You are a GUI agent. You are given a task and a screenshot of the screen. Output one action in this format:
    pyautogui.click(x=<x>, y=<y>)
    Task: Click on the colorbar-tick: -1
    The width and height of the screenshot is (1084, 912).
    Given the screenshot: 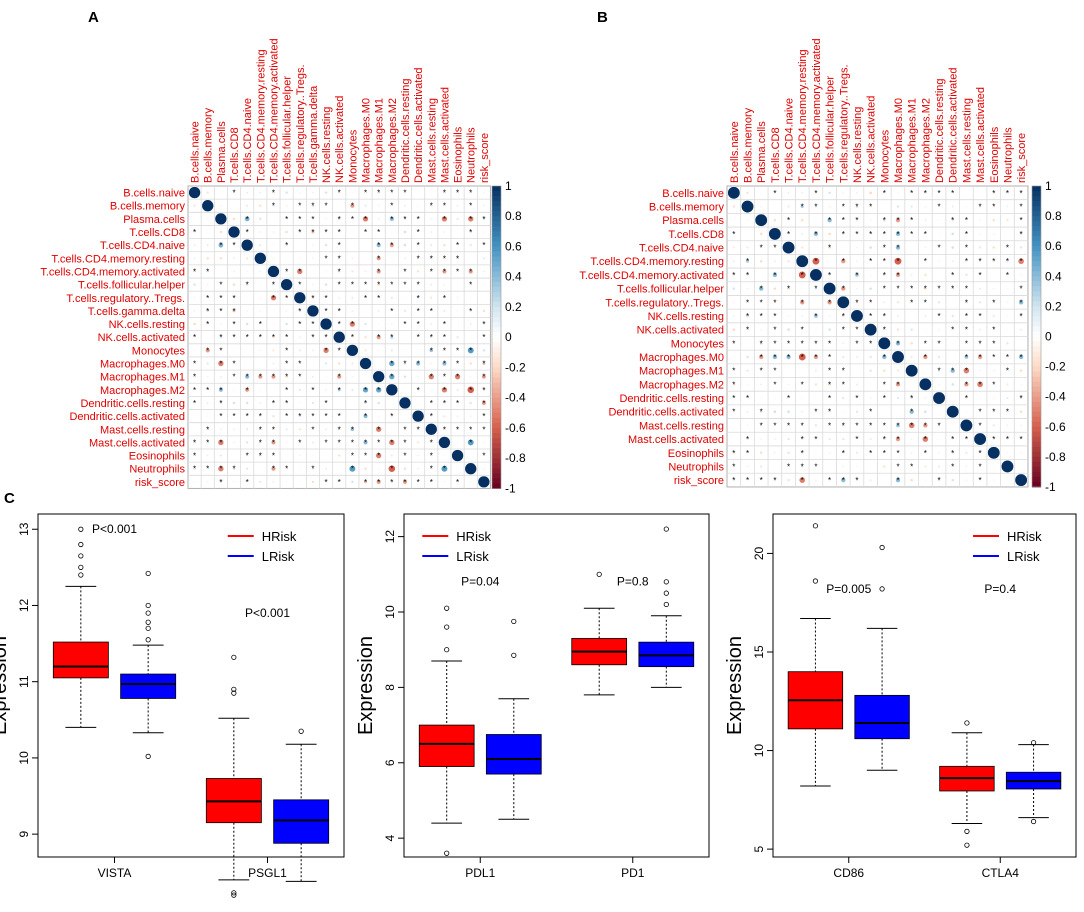 What is the action you would take?
    pyautogui.click(x=1050, y=487)
    